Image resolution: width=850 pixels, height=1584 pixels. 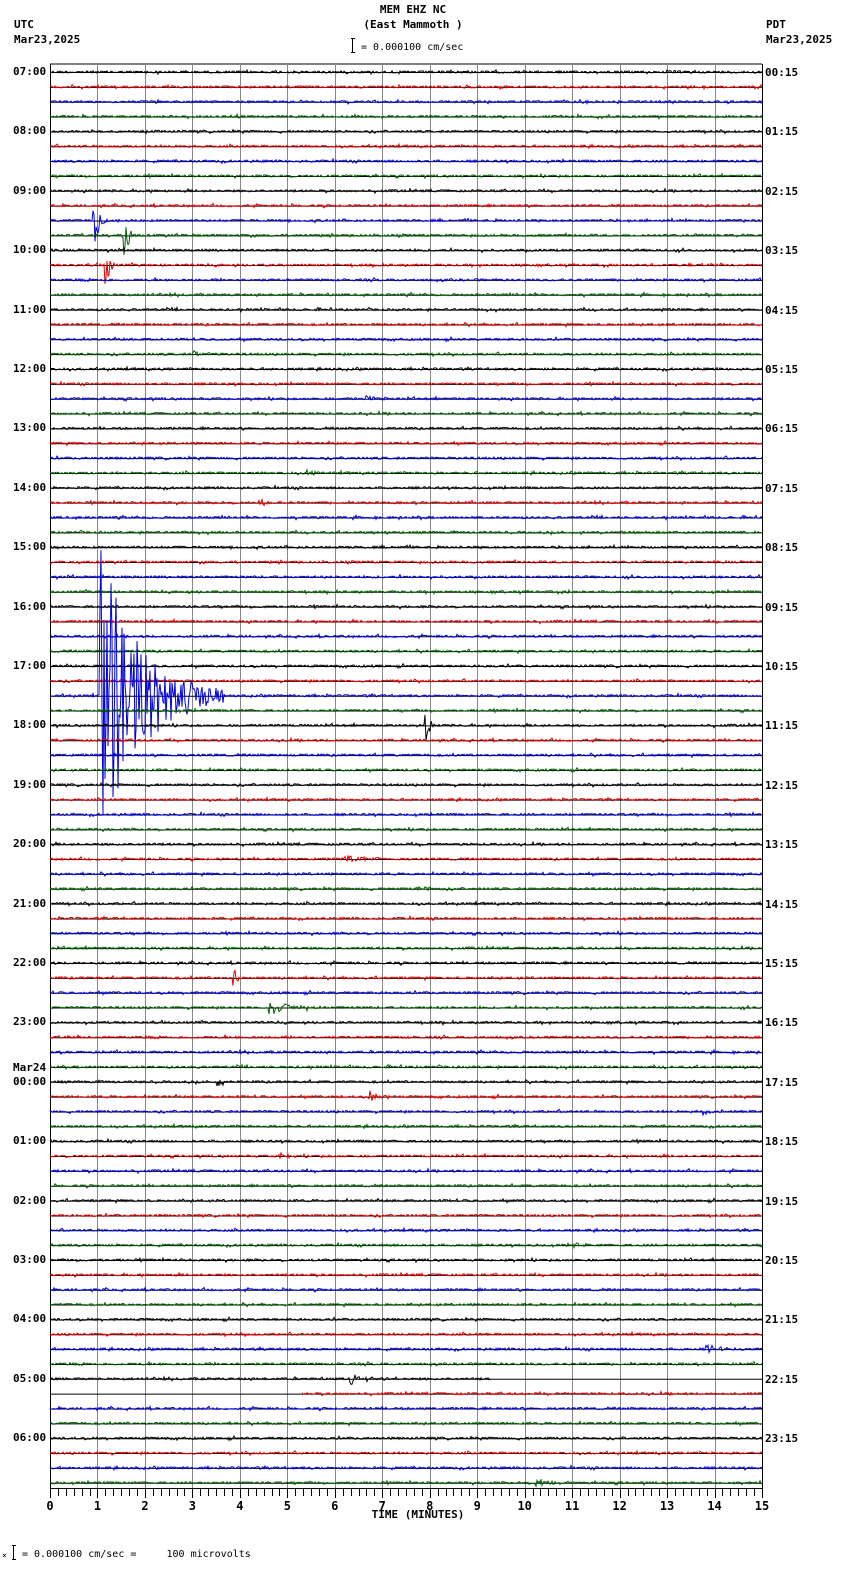 I want to click on station-title: MEM EHZ NC, so click(x=413, y=9).